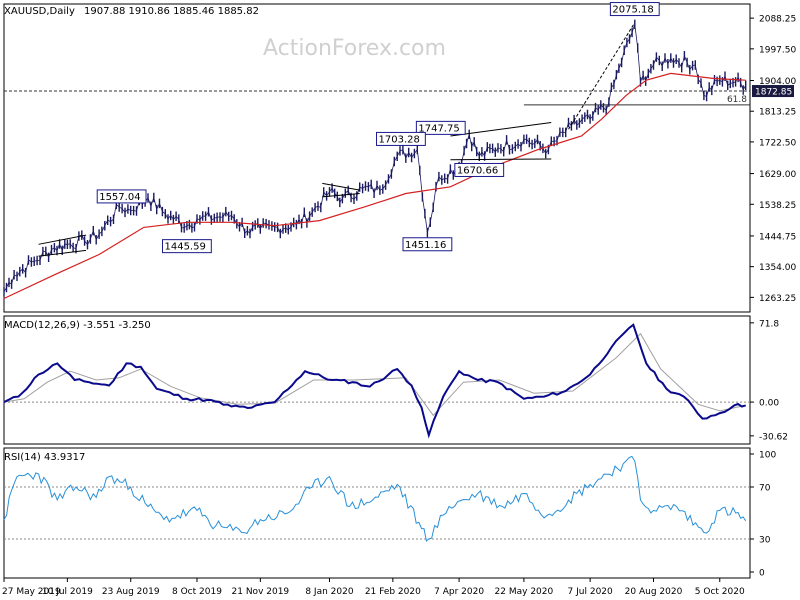 The image size is (800, 600). I want to click on rsi-tick-label: 100, so click(767, 456).